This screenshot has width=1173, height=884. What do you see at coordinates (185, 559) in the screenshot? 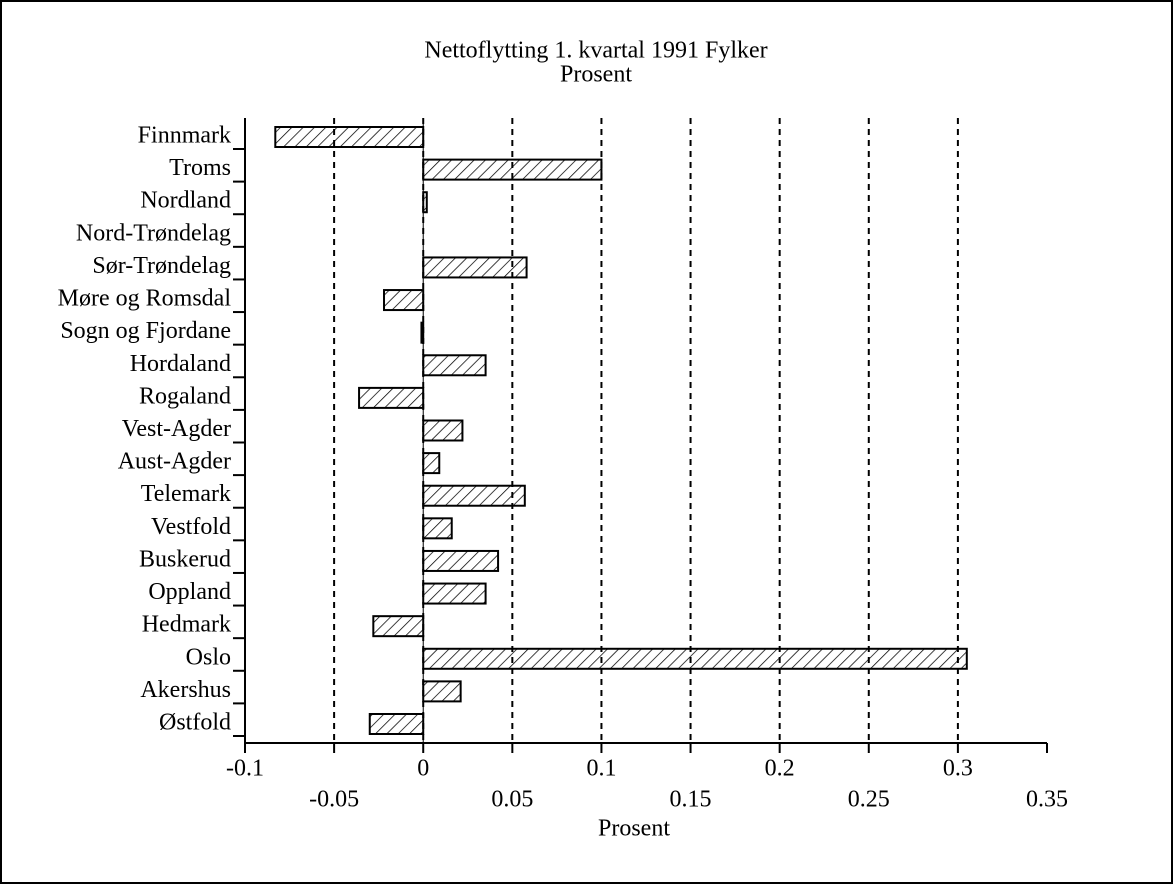
I see `y-tick-label: Buskerud` at bounding box center [185, 559].